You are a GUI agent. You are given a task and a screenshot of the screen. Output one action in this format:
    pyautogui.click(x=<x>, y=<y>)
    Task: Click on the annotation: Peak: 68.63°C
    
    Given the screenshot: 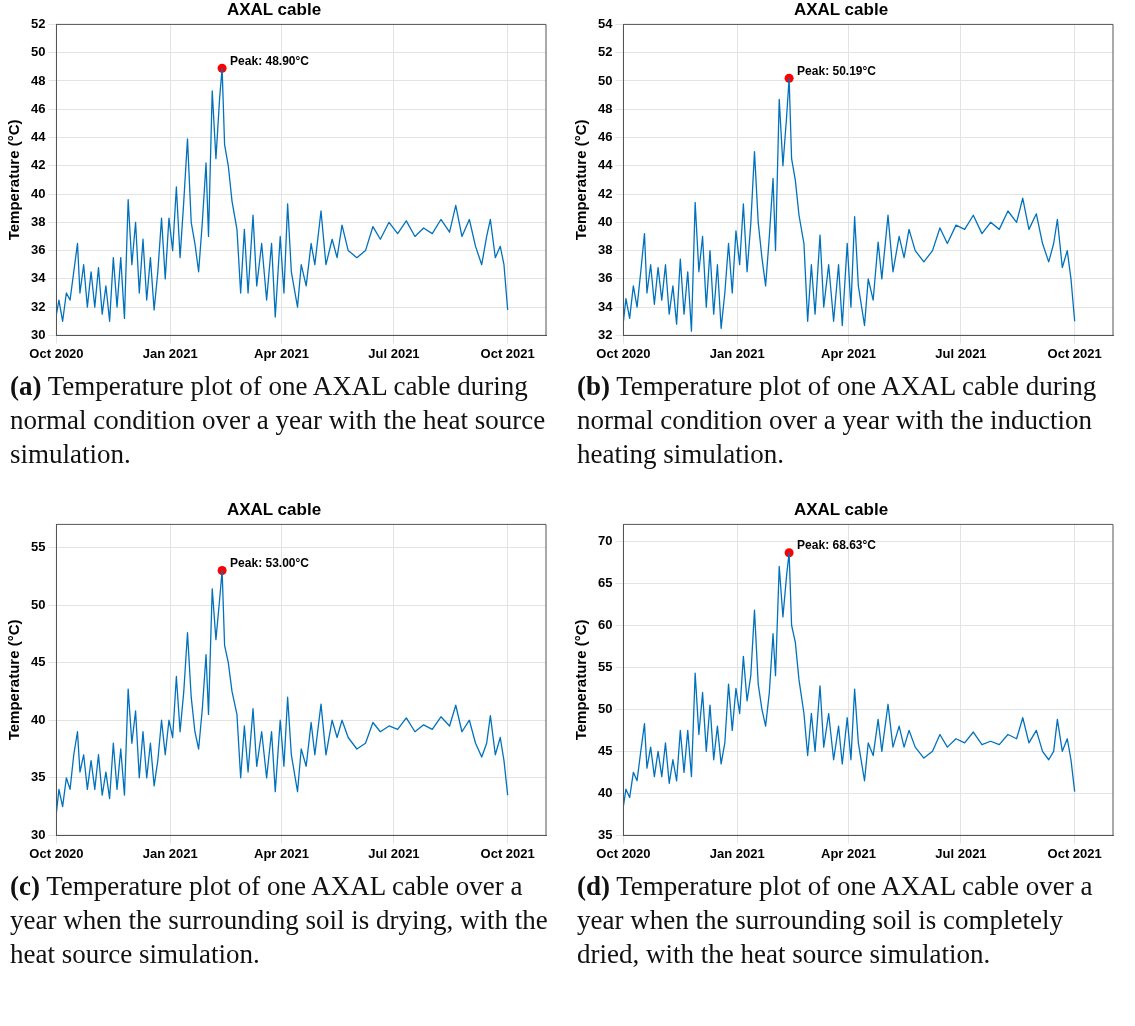 What is the action you would take?
    pyautogui.click(x=837, y=545)
    